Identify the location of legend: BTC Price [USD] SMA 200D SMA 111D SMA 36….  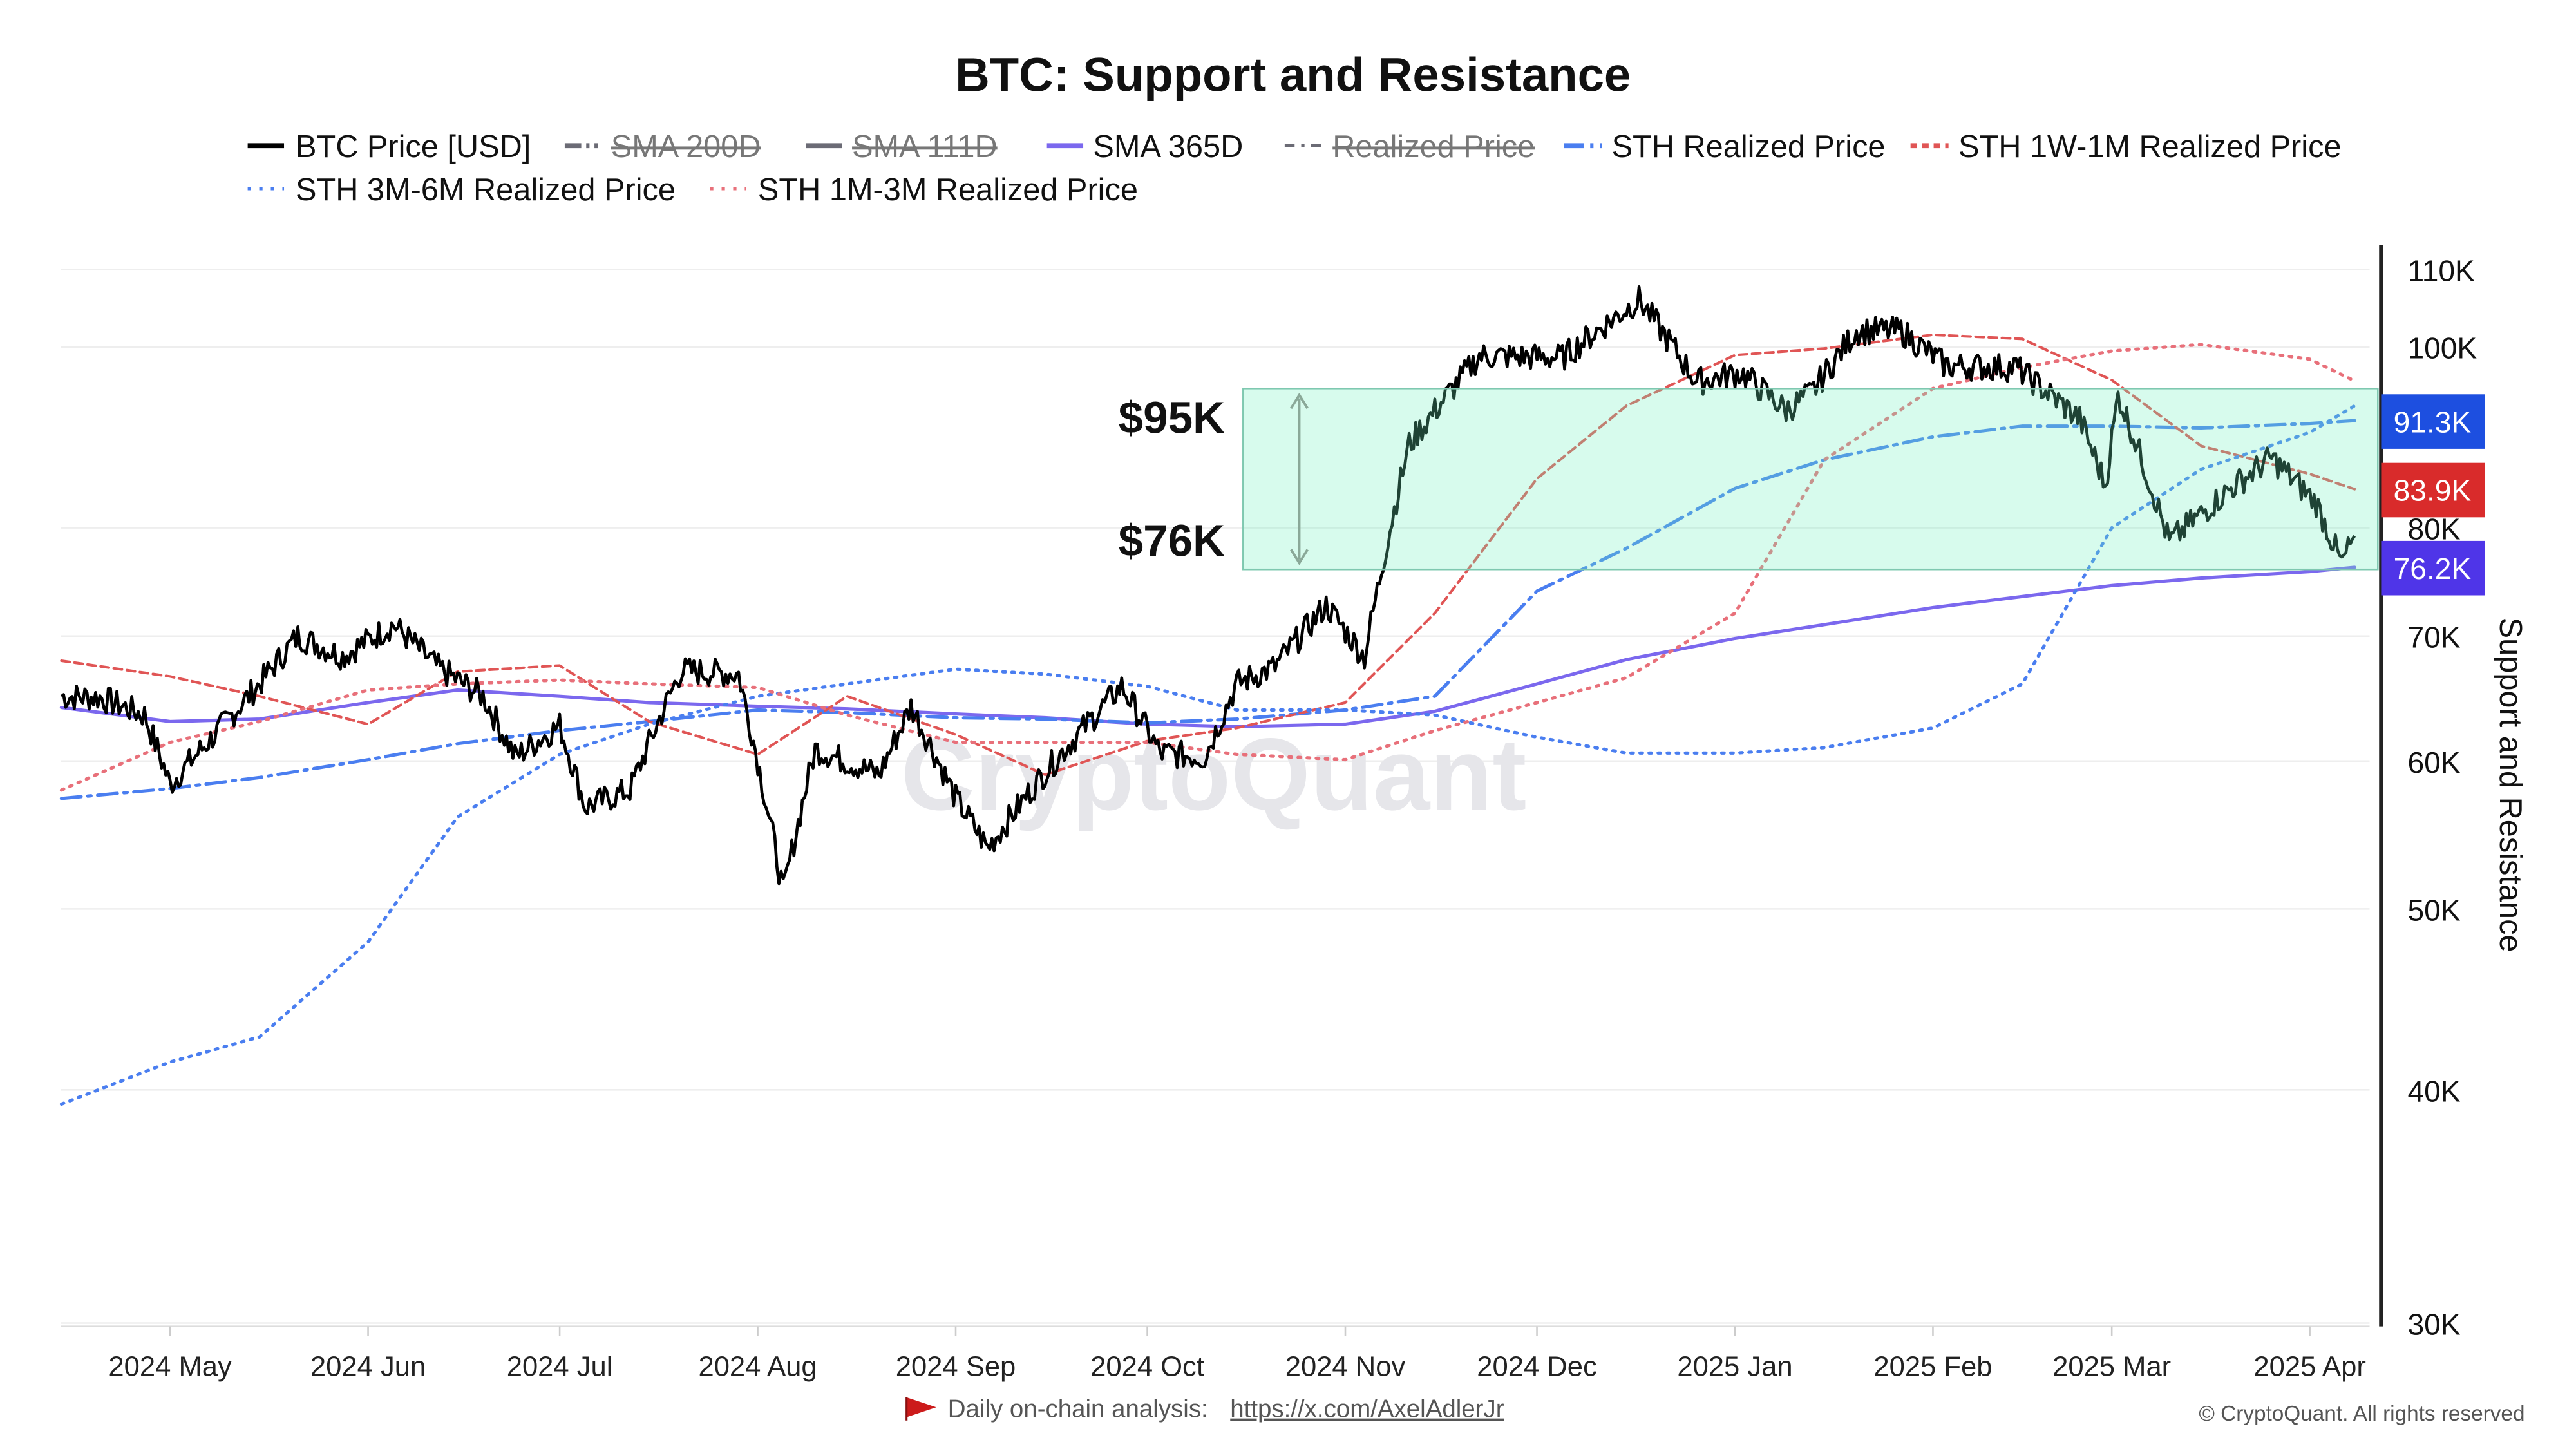
(1294, 168).